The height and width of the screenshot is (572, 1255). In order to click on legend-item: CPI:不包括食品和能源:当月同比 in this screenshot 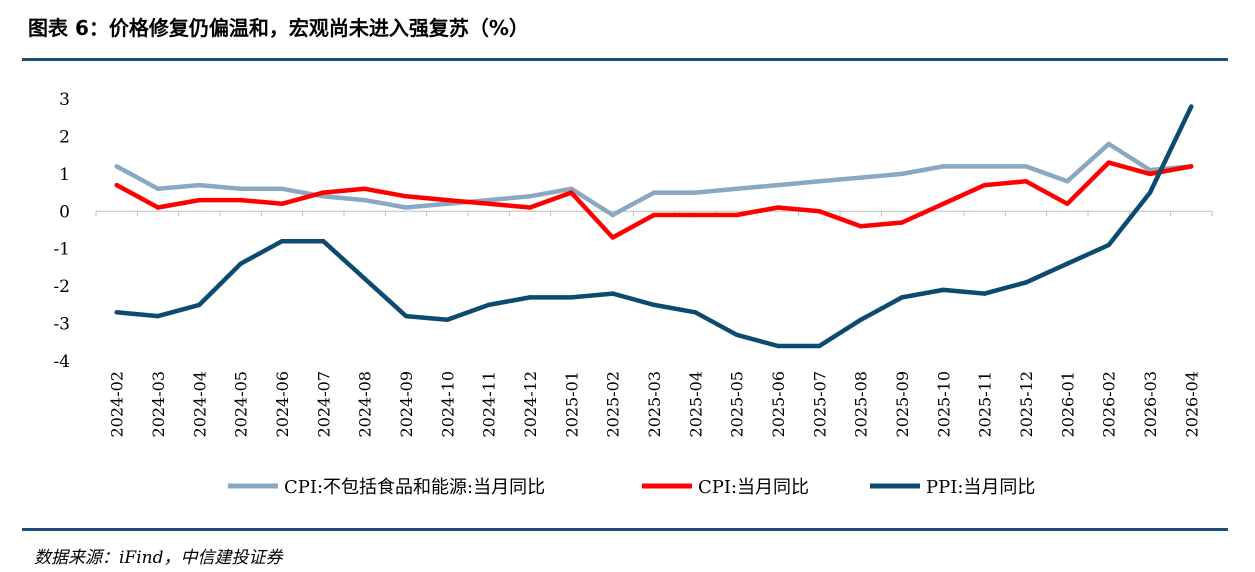, I will do `click(386, 487)`.